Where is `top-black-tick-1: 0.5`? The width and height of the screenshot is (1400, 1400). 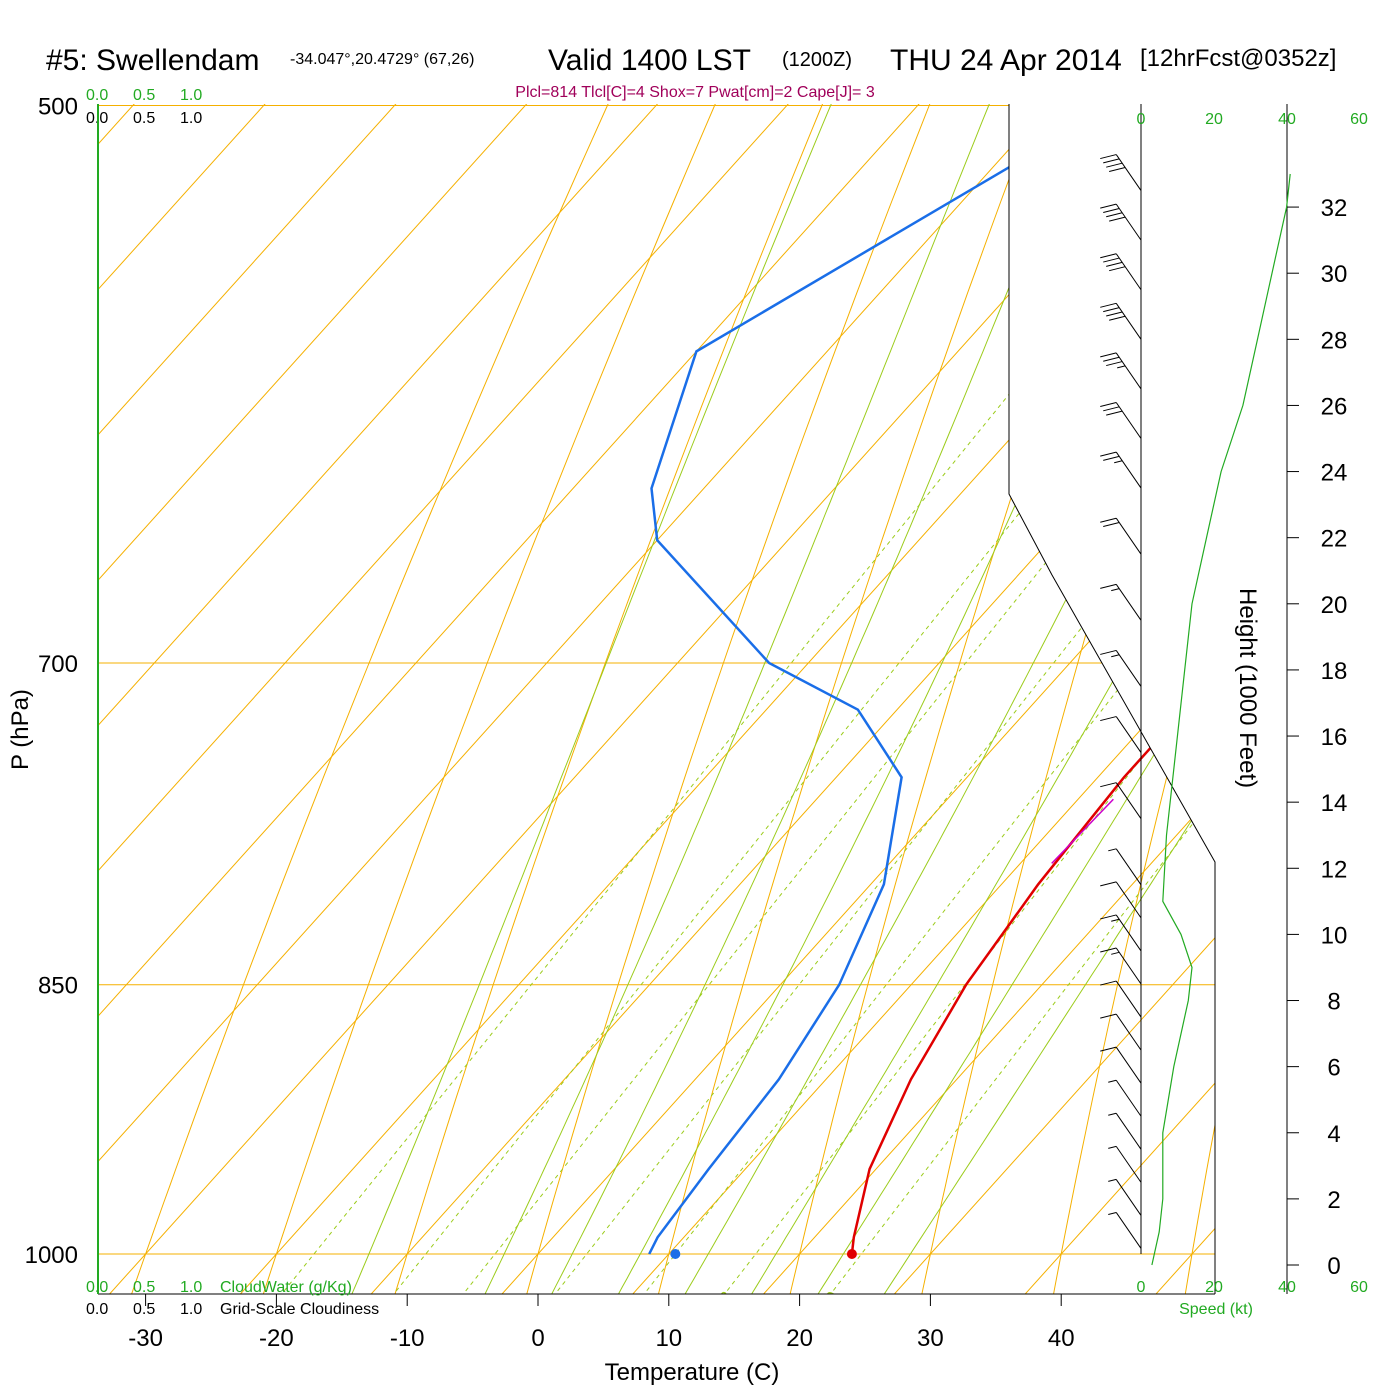
top-black-tick-1: 0.5 is located at coordinates (144, 118).